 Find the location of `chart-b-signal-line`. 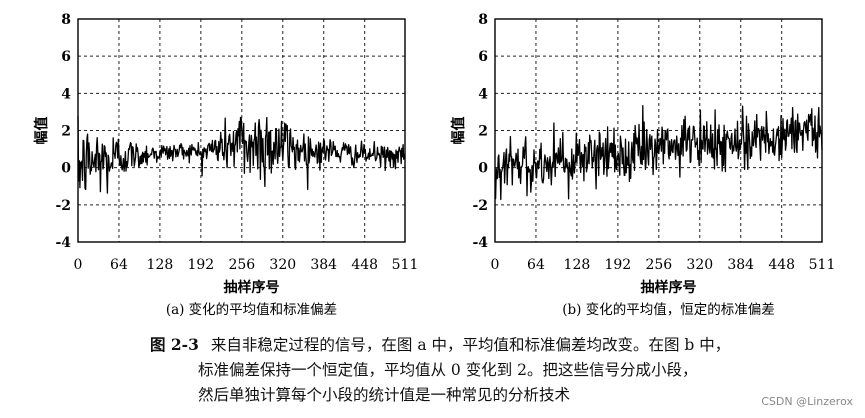

chart-b-signal-line is located at coordinates (658, 152).